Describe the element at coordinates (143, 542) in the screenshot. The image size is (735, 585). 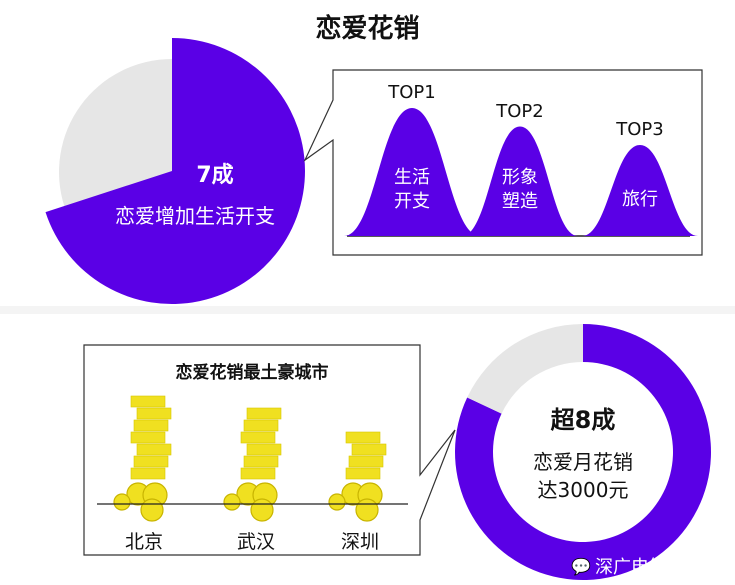
I see `city-label: 北京` at that location.